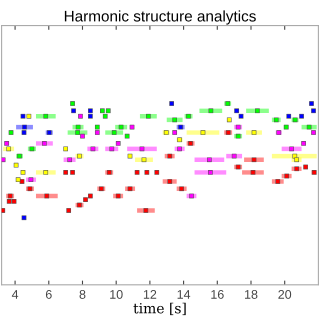  Describe the element at coordinates (116, 294) in the screenshot. I see `x-tick-label: 10` at that location.